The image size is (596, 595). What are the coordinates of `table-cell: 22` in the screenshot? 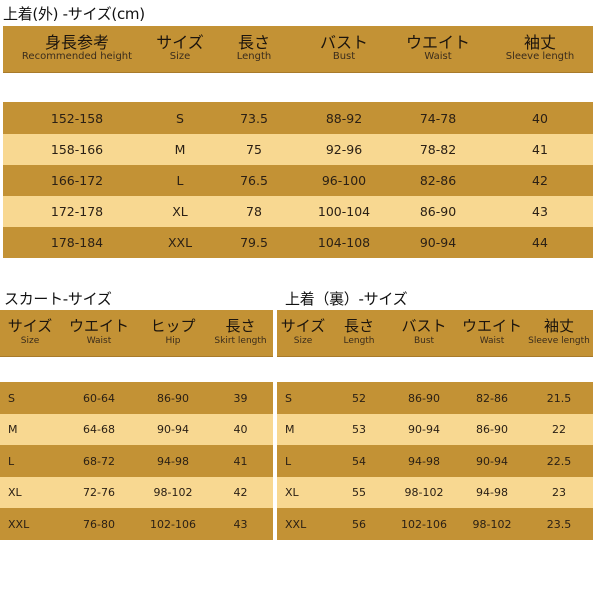 It's located at (559, 429).